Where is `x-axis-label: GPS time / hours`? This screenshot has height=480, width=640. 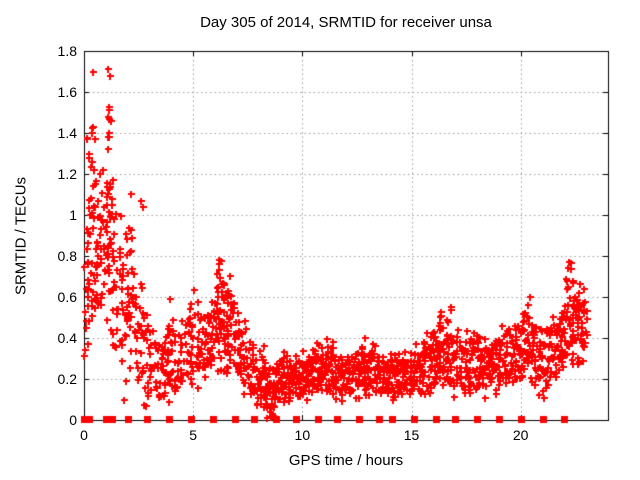 x-axis-label: GPS time / hours is located at coordinates (346, 460).